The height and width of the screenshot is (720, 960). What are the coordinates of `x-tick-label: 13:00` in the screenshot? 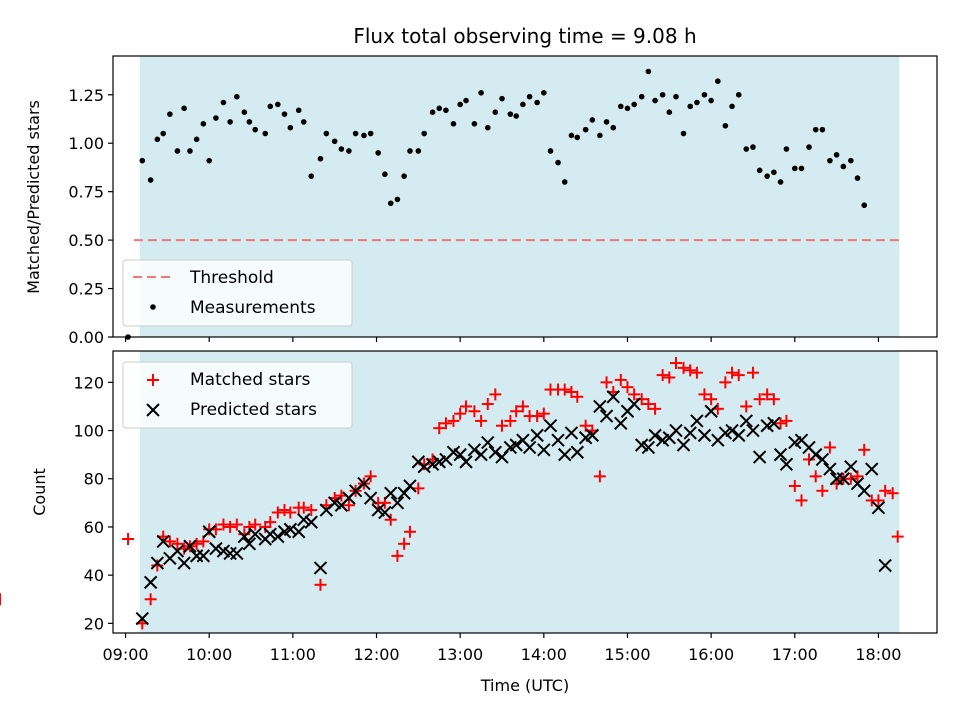 It's located at (460, 654).